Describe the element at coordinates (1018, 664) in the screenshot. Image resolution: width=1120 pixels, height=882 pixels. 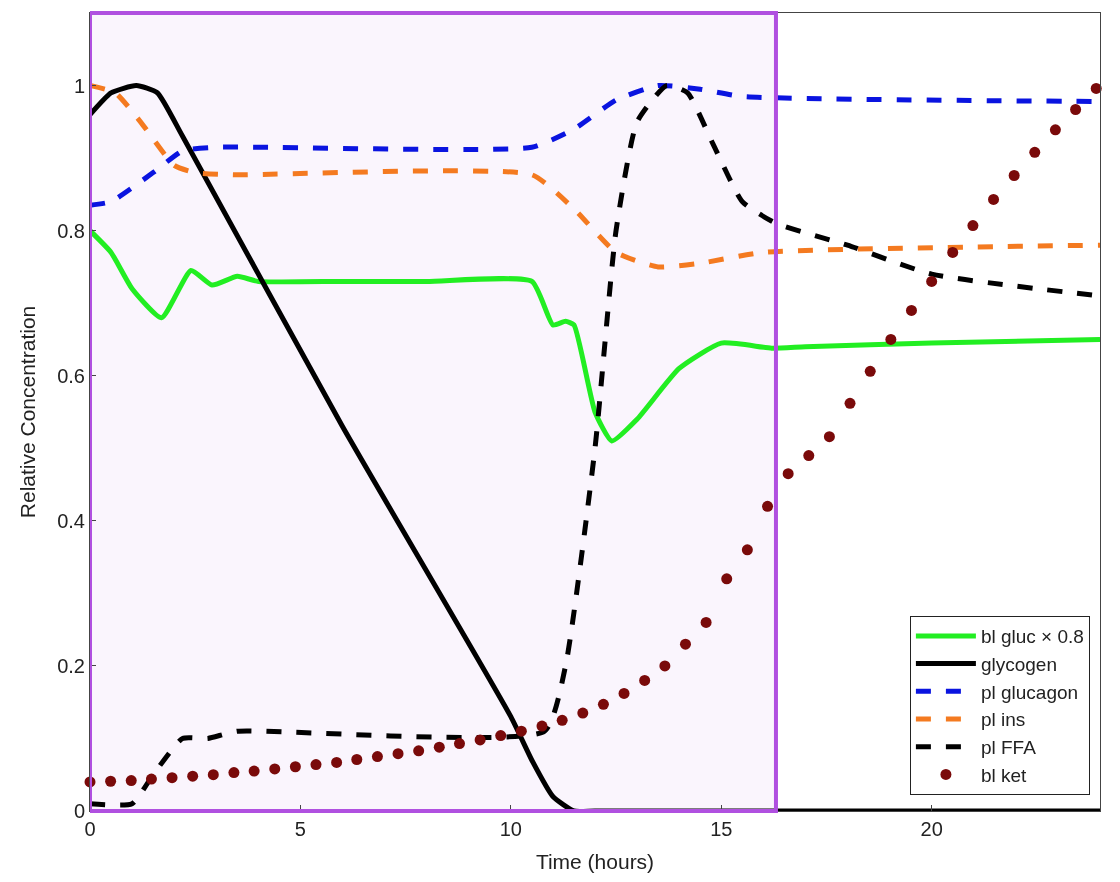
I see `legend-label: glycogen` at that location.